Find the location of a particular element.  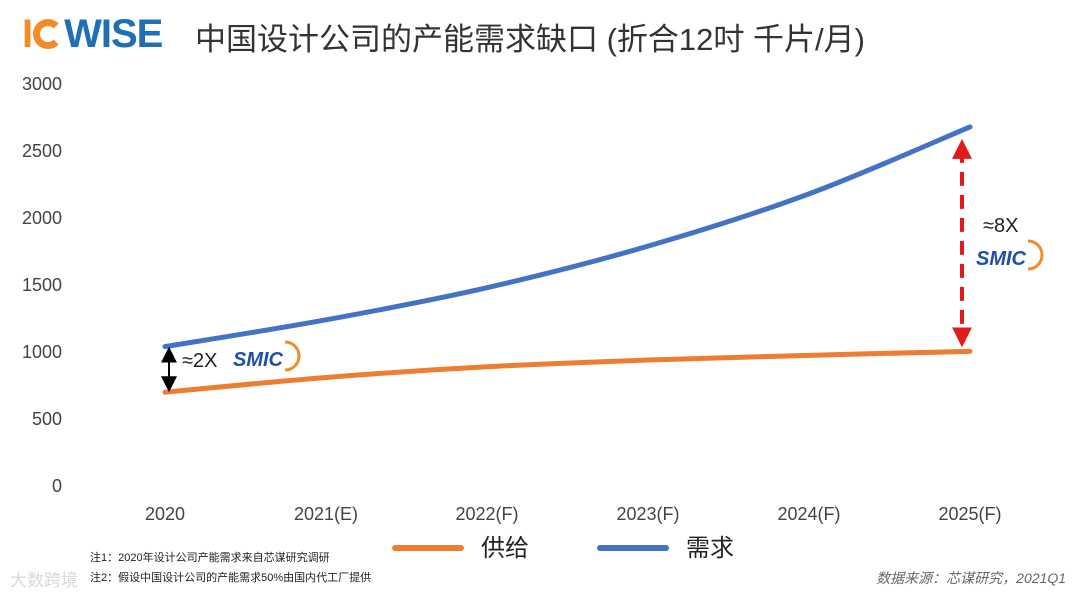

icwise-logo: I WISE is located at coordinates (92, 33).